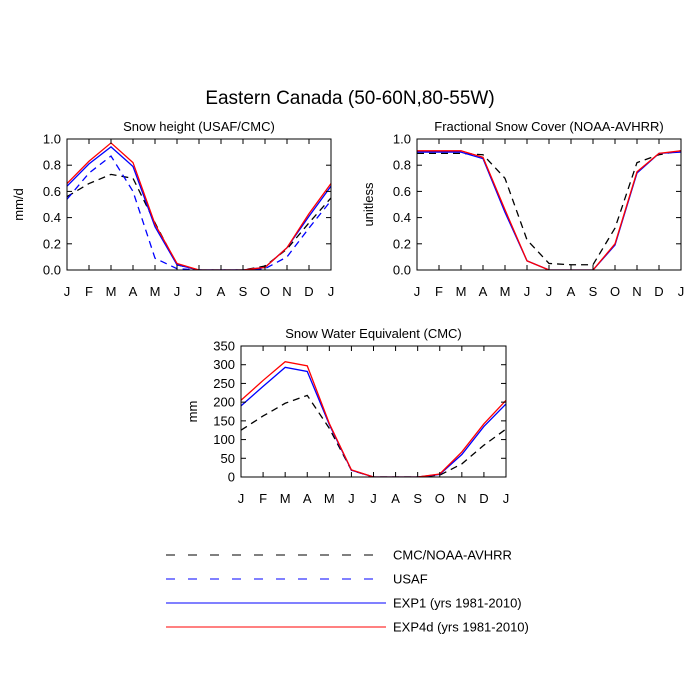 The width and height of the screenshot is (700, 700). Describe the element at coordinates (224, 439) in the screenshot. I see `y-tick-label: 100` at that location.